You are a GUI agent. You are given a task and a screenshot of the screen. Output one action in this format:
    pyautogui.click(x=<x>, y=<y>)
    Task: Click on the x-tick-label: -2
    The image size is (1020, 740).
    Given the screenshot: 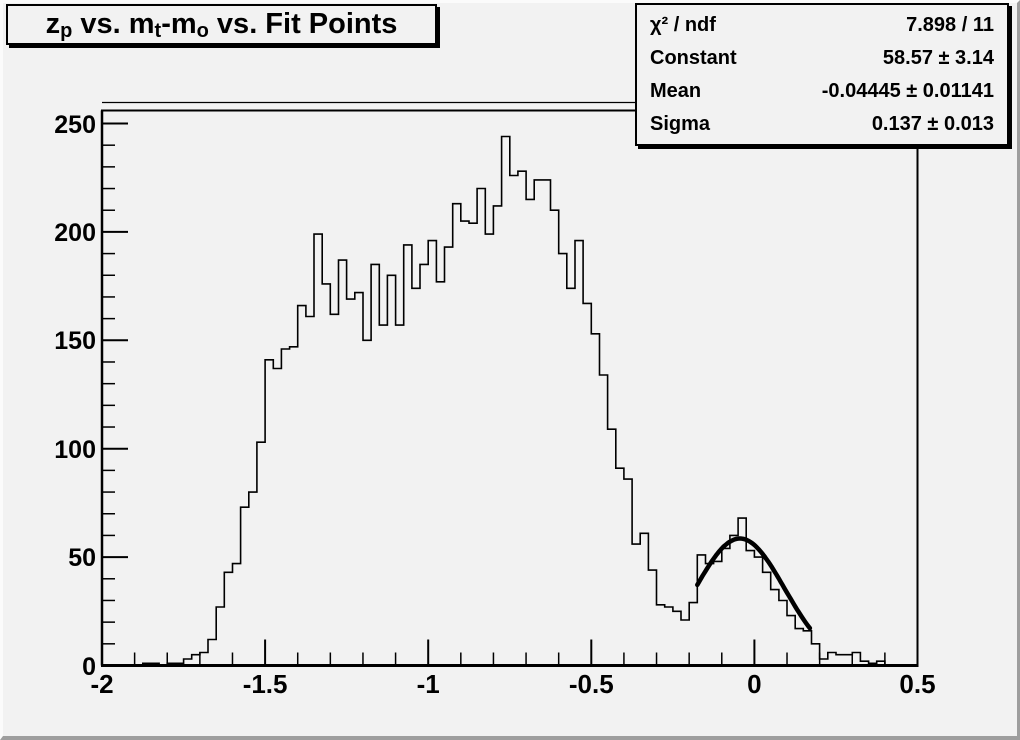 What is the action you would take?
    pyautogui.click(x=102, y=684)
    